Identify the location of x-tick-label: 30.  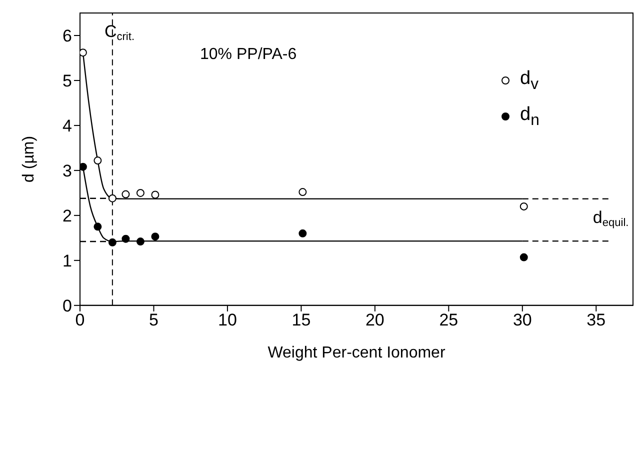
(522, 320).